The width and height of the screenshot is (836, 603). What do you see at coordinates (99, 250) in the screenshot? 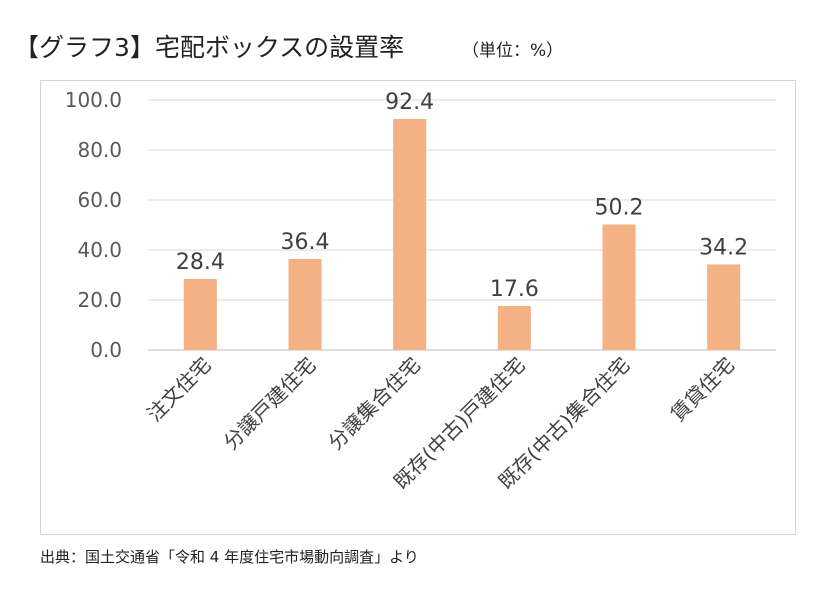
I see `y-tick-label: 40.0` at bounding box center [99, 250].